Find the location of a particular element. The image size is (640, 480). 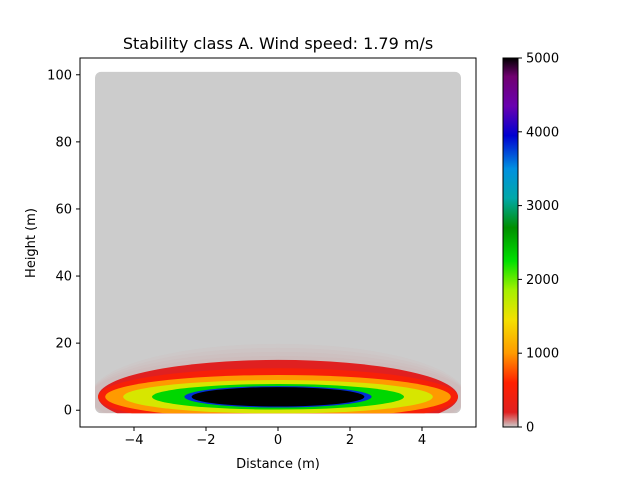

y-tick-label: 100 is located at coordinates (59, 75).